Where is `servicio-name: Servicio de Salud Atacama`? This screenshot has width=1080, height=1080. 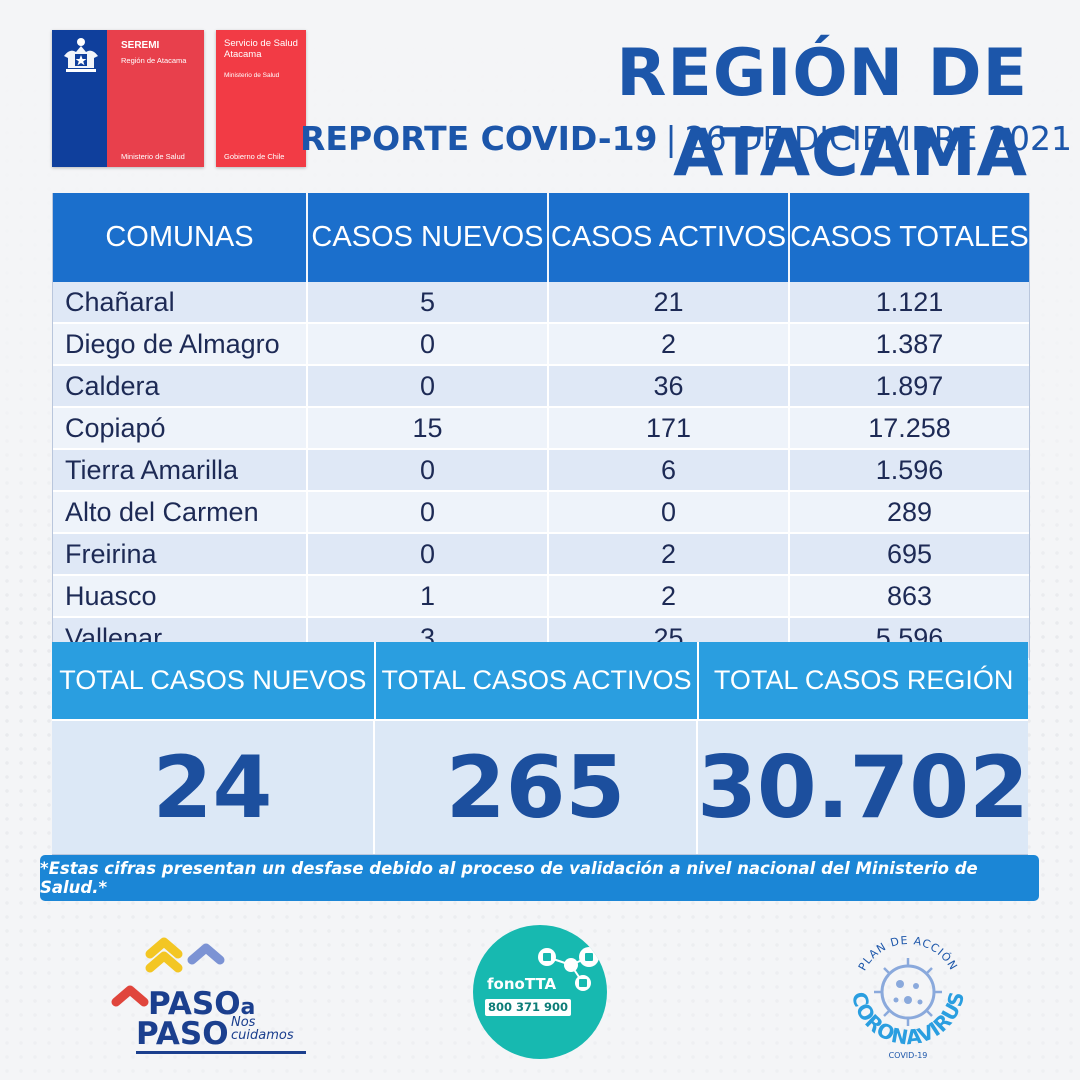
servicio-name: Servicio de Salud Atacama is located at coordinates (261, 49).